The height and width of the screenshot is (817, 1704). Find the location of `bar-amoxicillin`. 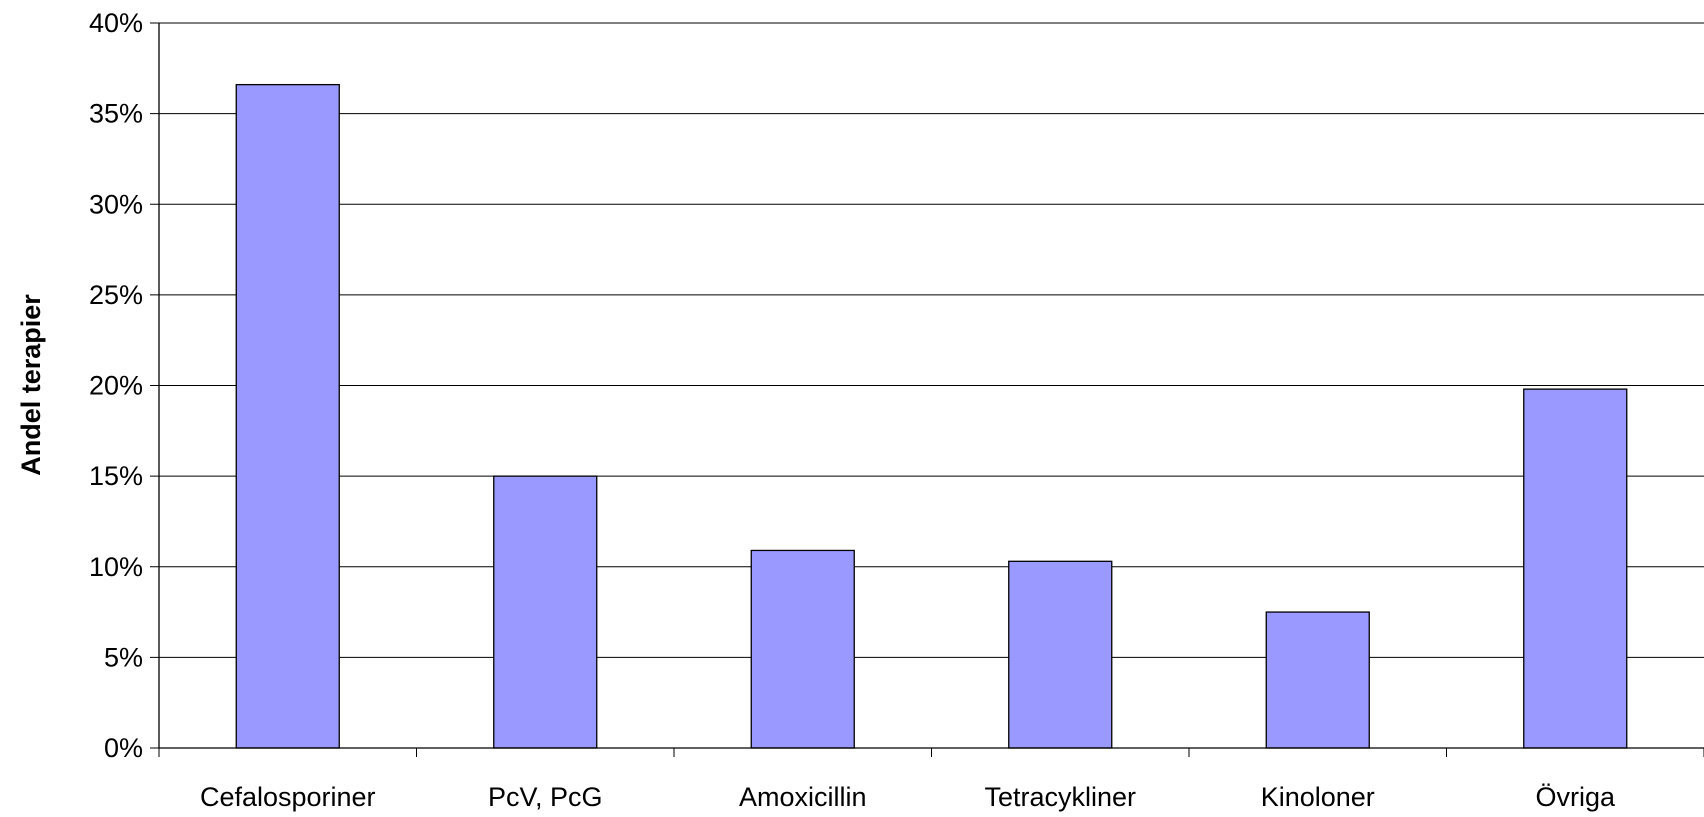

bar-amoxicillin is located at coordinates (802, 649).